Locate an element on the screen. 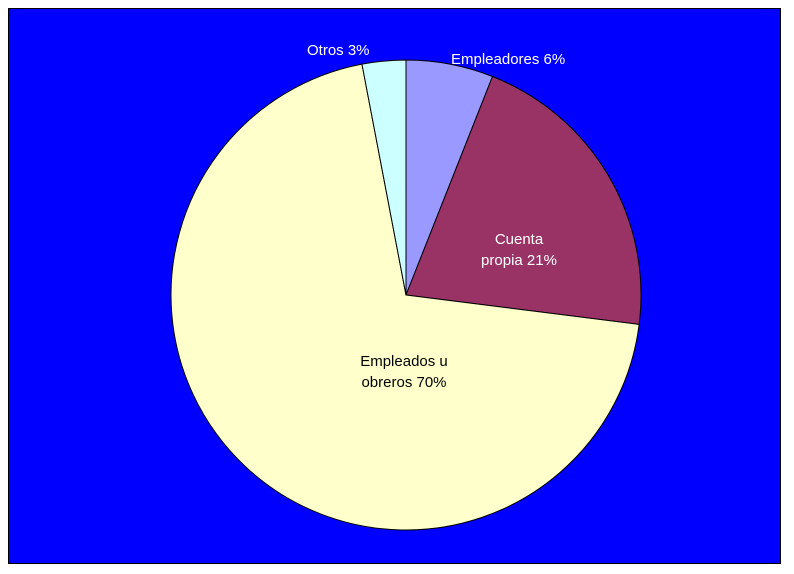 This screenshot has width=794, height=574. pie-slice-otros is located at coordinates (384, 177).